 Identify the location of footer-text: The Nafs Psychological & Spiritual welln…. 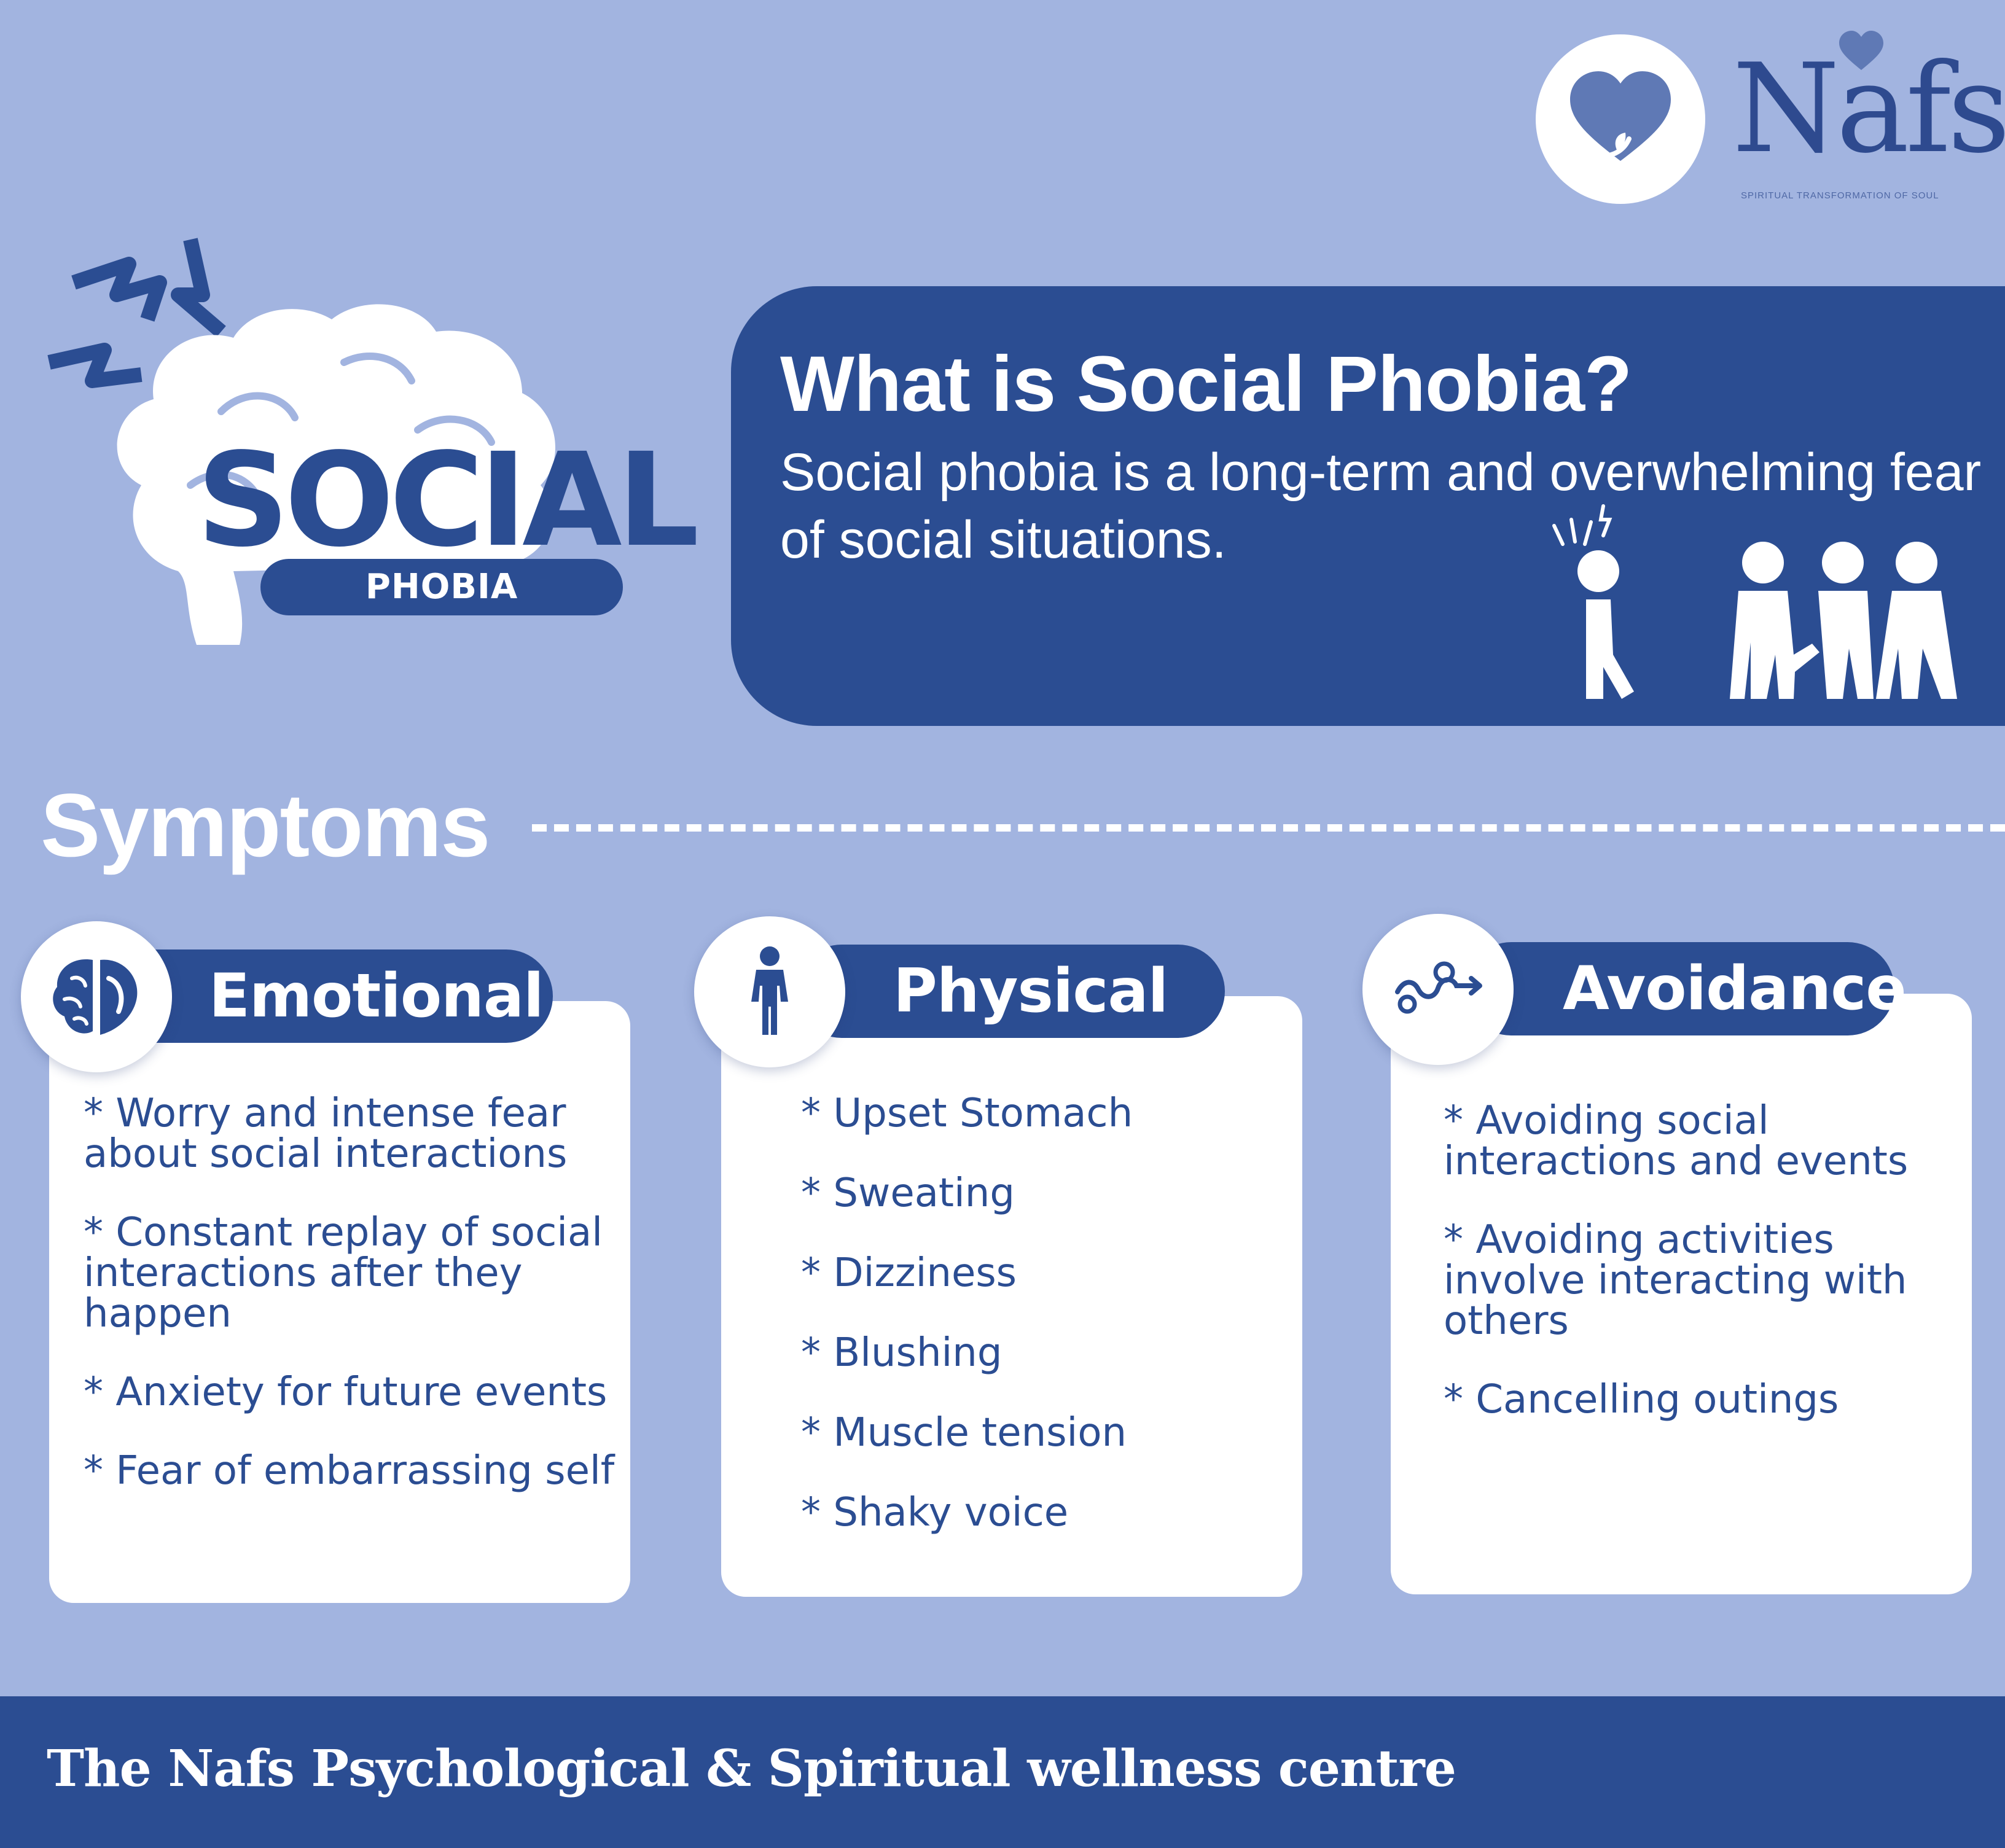
(751, 1768).